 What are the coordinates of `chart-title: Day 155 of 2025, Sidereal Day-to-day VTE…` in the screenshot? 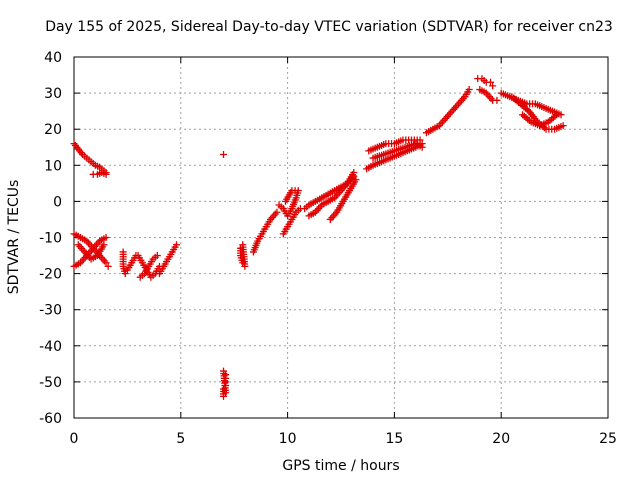 It's located at (329, 27).